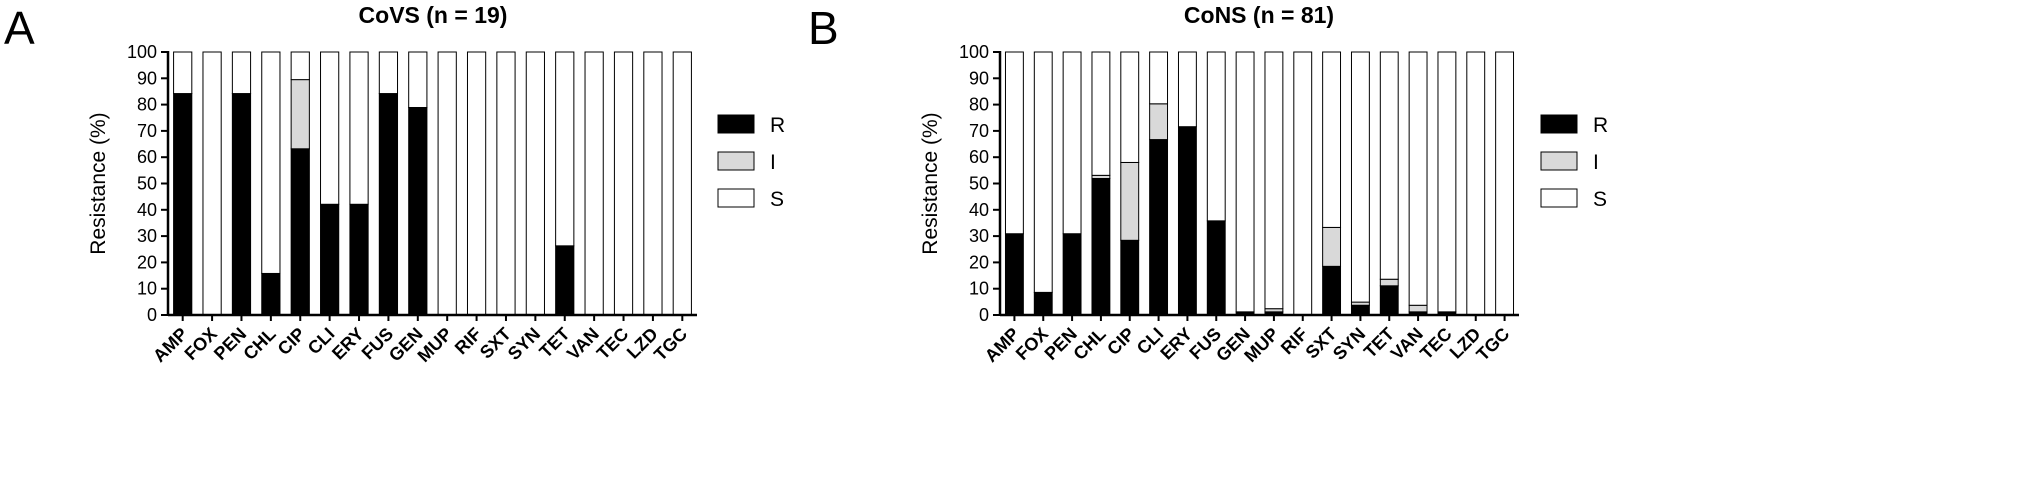 The height and width of the screenshot is (493, 2027). I want to click on bar-cli-i, so click(1159, 122).